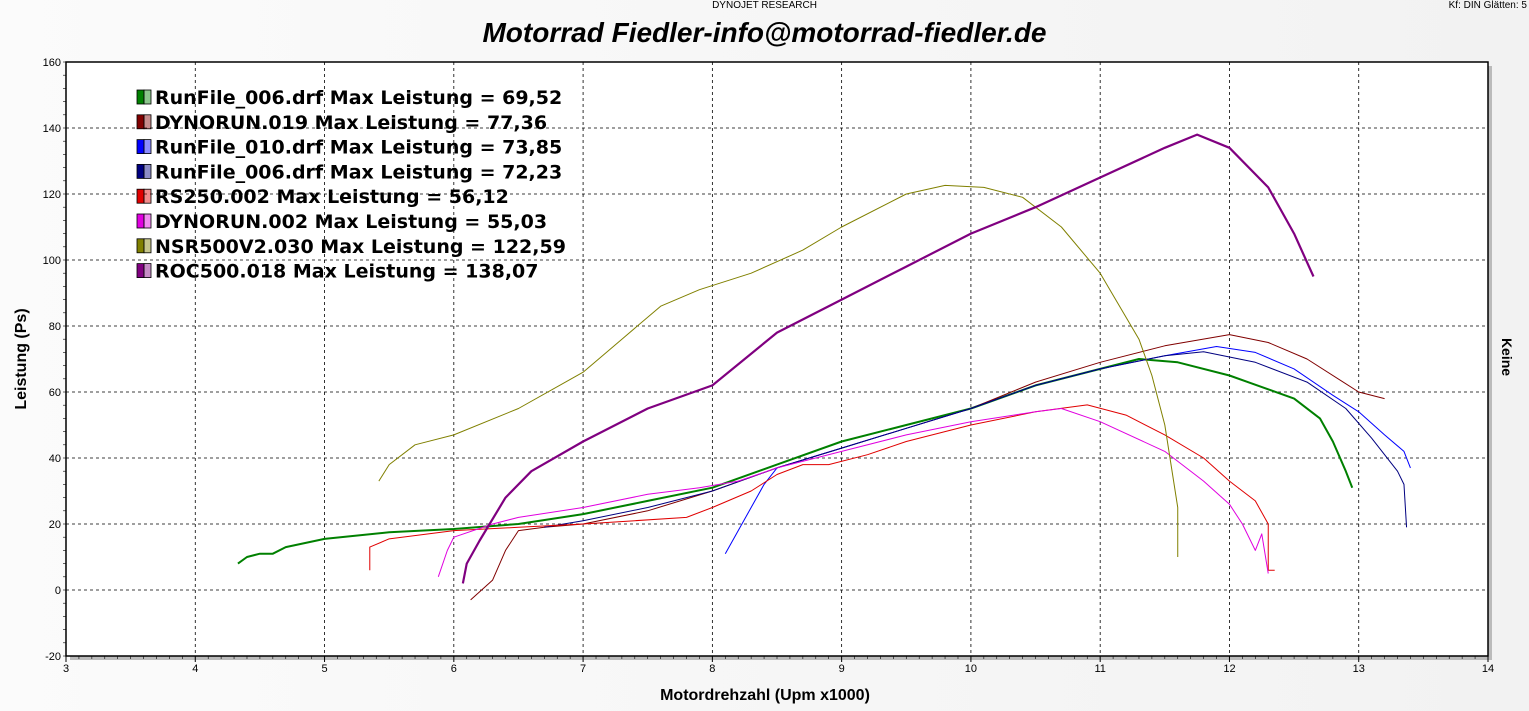 This screenshot has height=711, width=1529. What do you see at coordinates (52, 63) in the screenshot?
I see `y-tick-label: 160` at bounding box center [52, 63].